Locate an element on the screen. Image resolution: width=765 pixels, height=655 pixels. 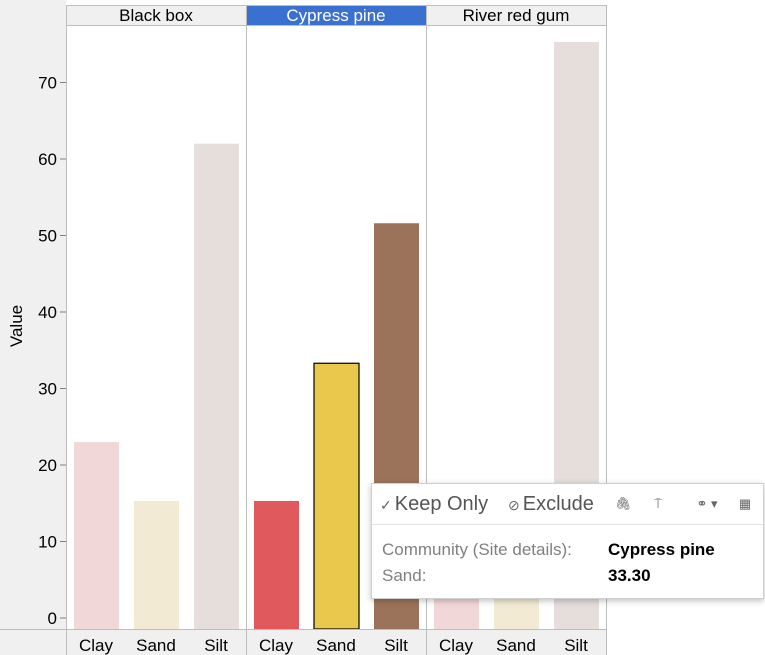
tooltip-row-community: Community (Site details): Cypress pine is located at coordinates (548, 550).